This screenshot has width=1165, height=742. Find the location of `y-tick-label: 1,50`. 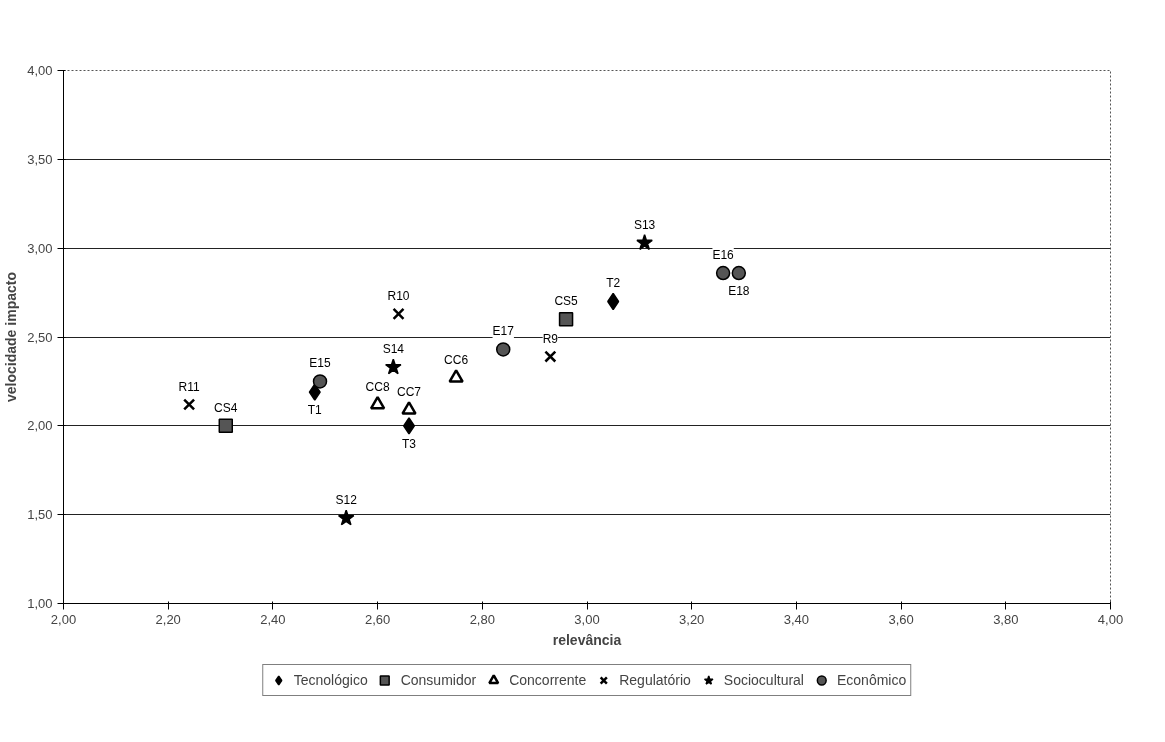

y-tick-label: 1,50 is located at coordinates (40, 515).